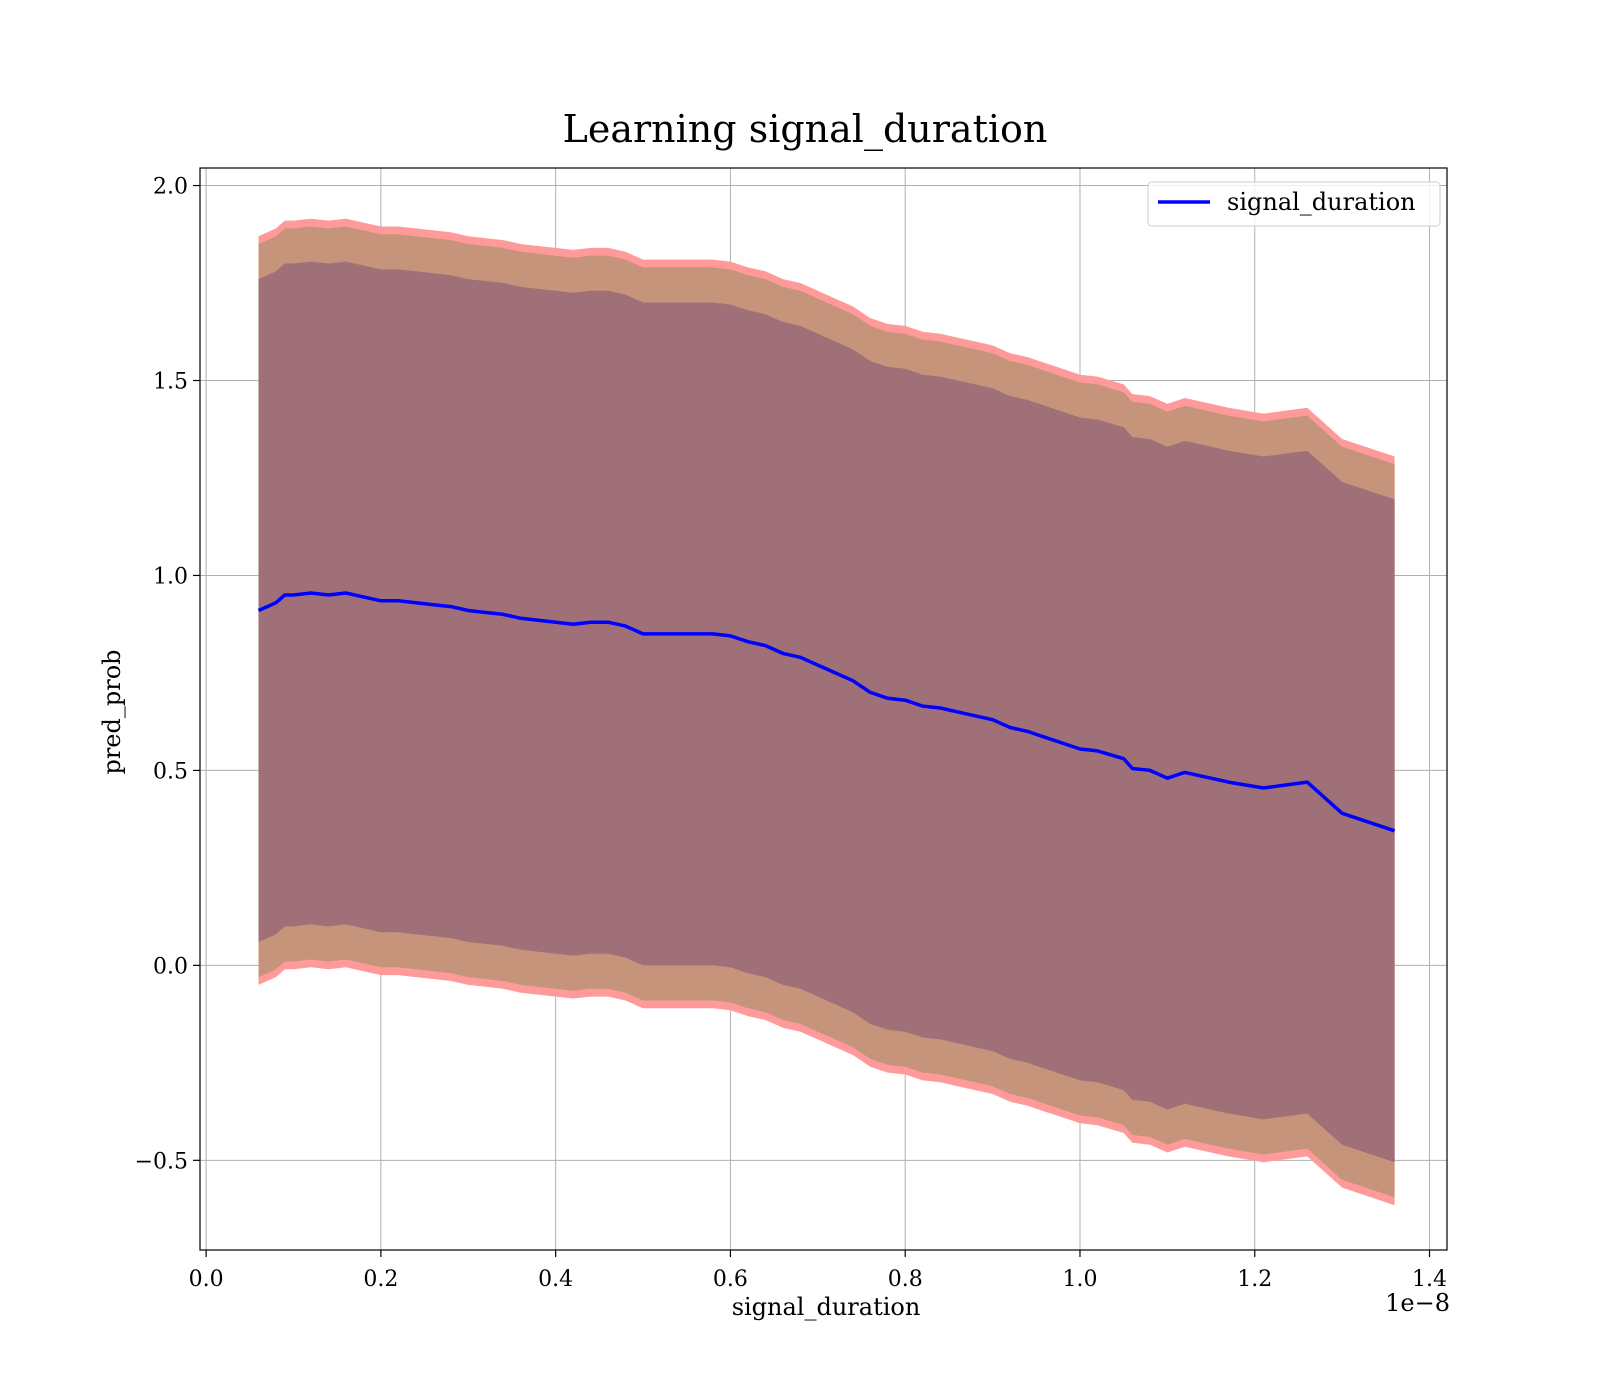 This screenshot has width=1600, height=1400. What do you see at coordinates (826, 1307) in the screenshot?
I see `x-axis-label: signal_duration` at bounding box center [826, 1307].